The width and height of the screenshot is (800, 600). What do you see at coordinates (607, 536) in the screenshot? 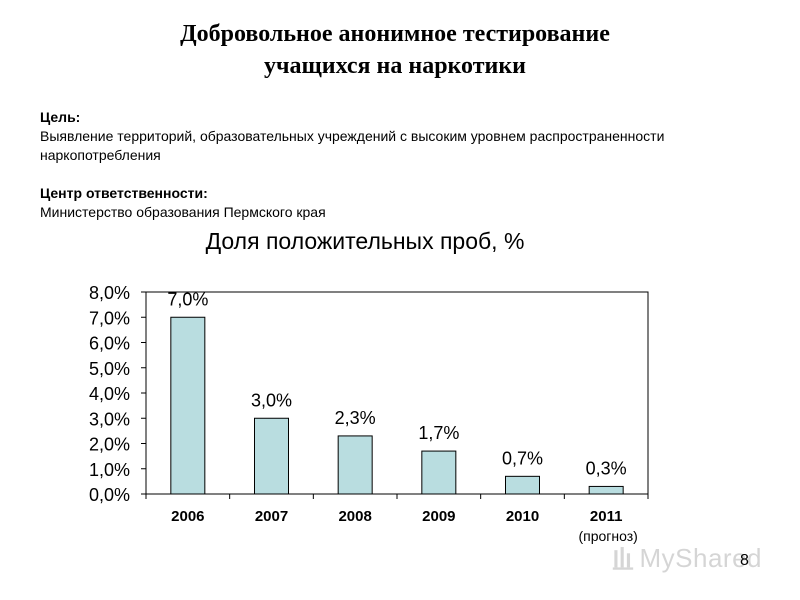
I see `x-tick-sublabel: (прогноз)` at bounding box center [607, 536].